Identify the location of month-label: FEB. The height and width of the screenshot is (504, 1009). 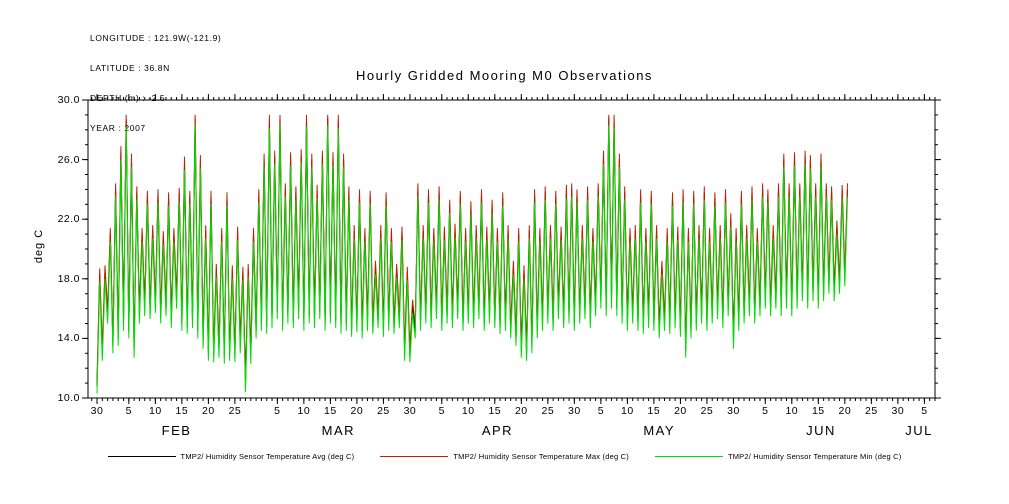
(176, 430).